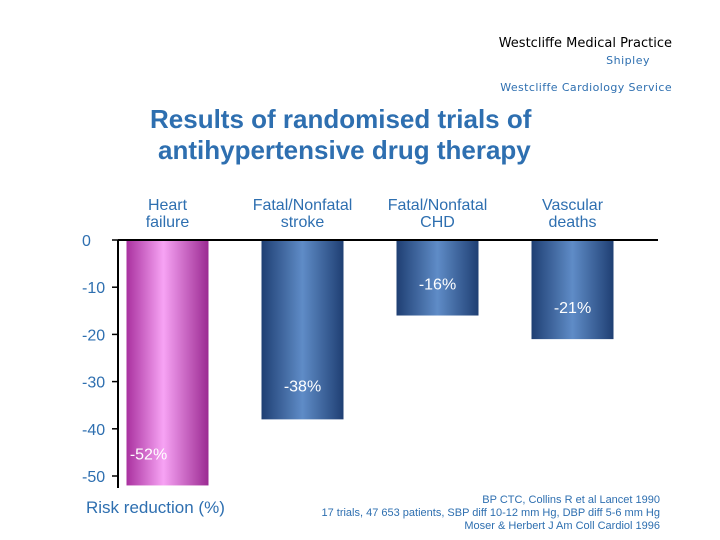 This screenshot has width=720, height=540. What do you see at coordinates (437, 222) in the screenshot?
I see `category-label: CHD` at bounding box center [437, 222].